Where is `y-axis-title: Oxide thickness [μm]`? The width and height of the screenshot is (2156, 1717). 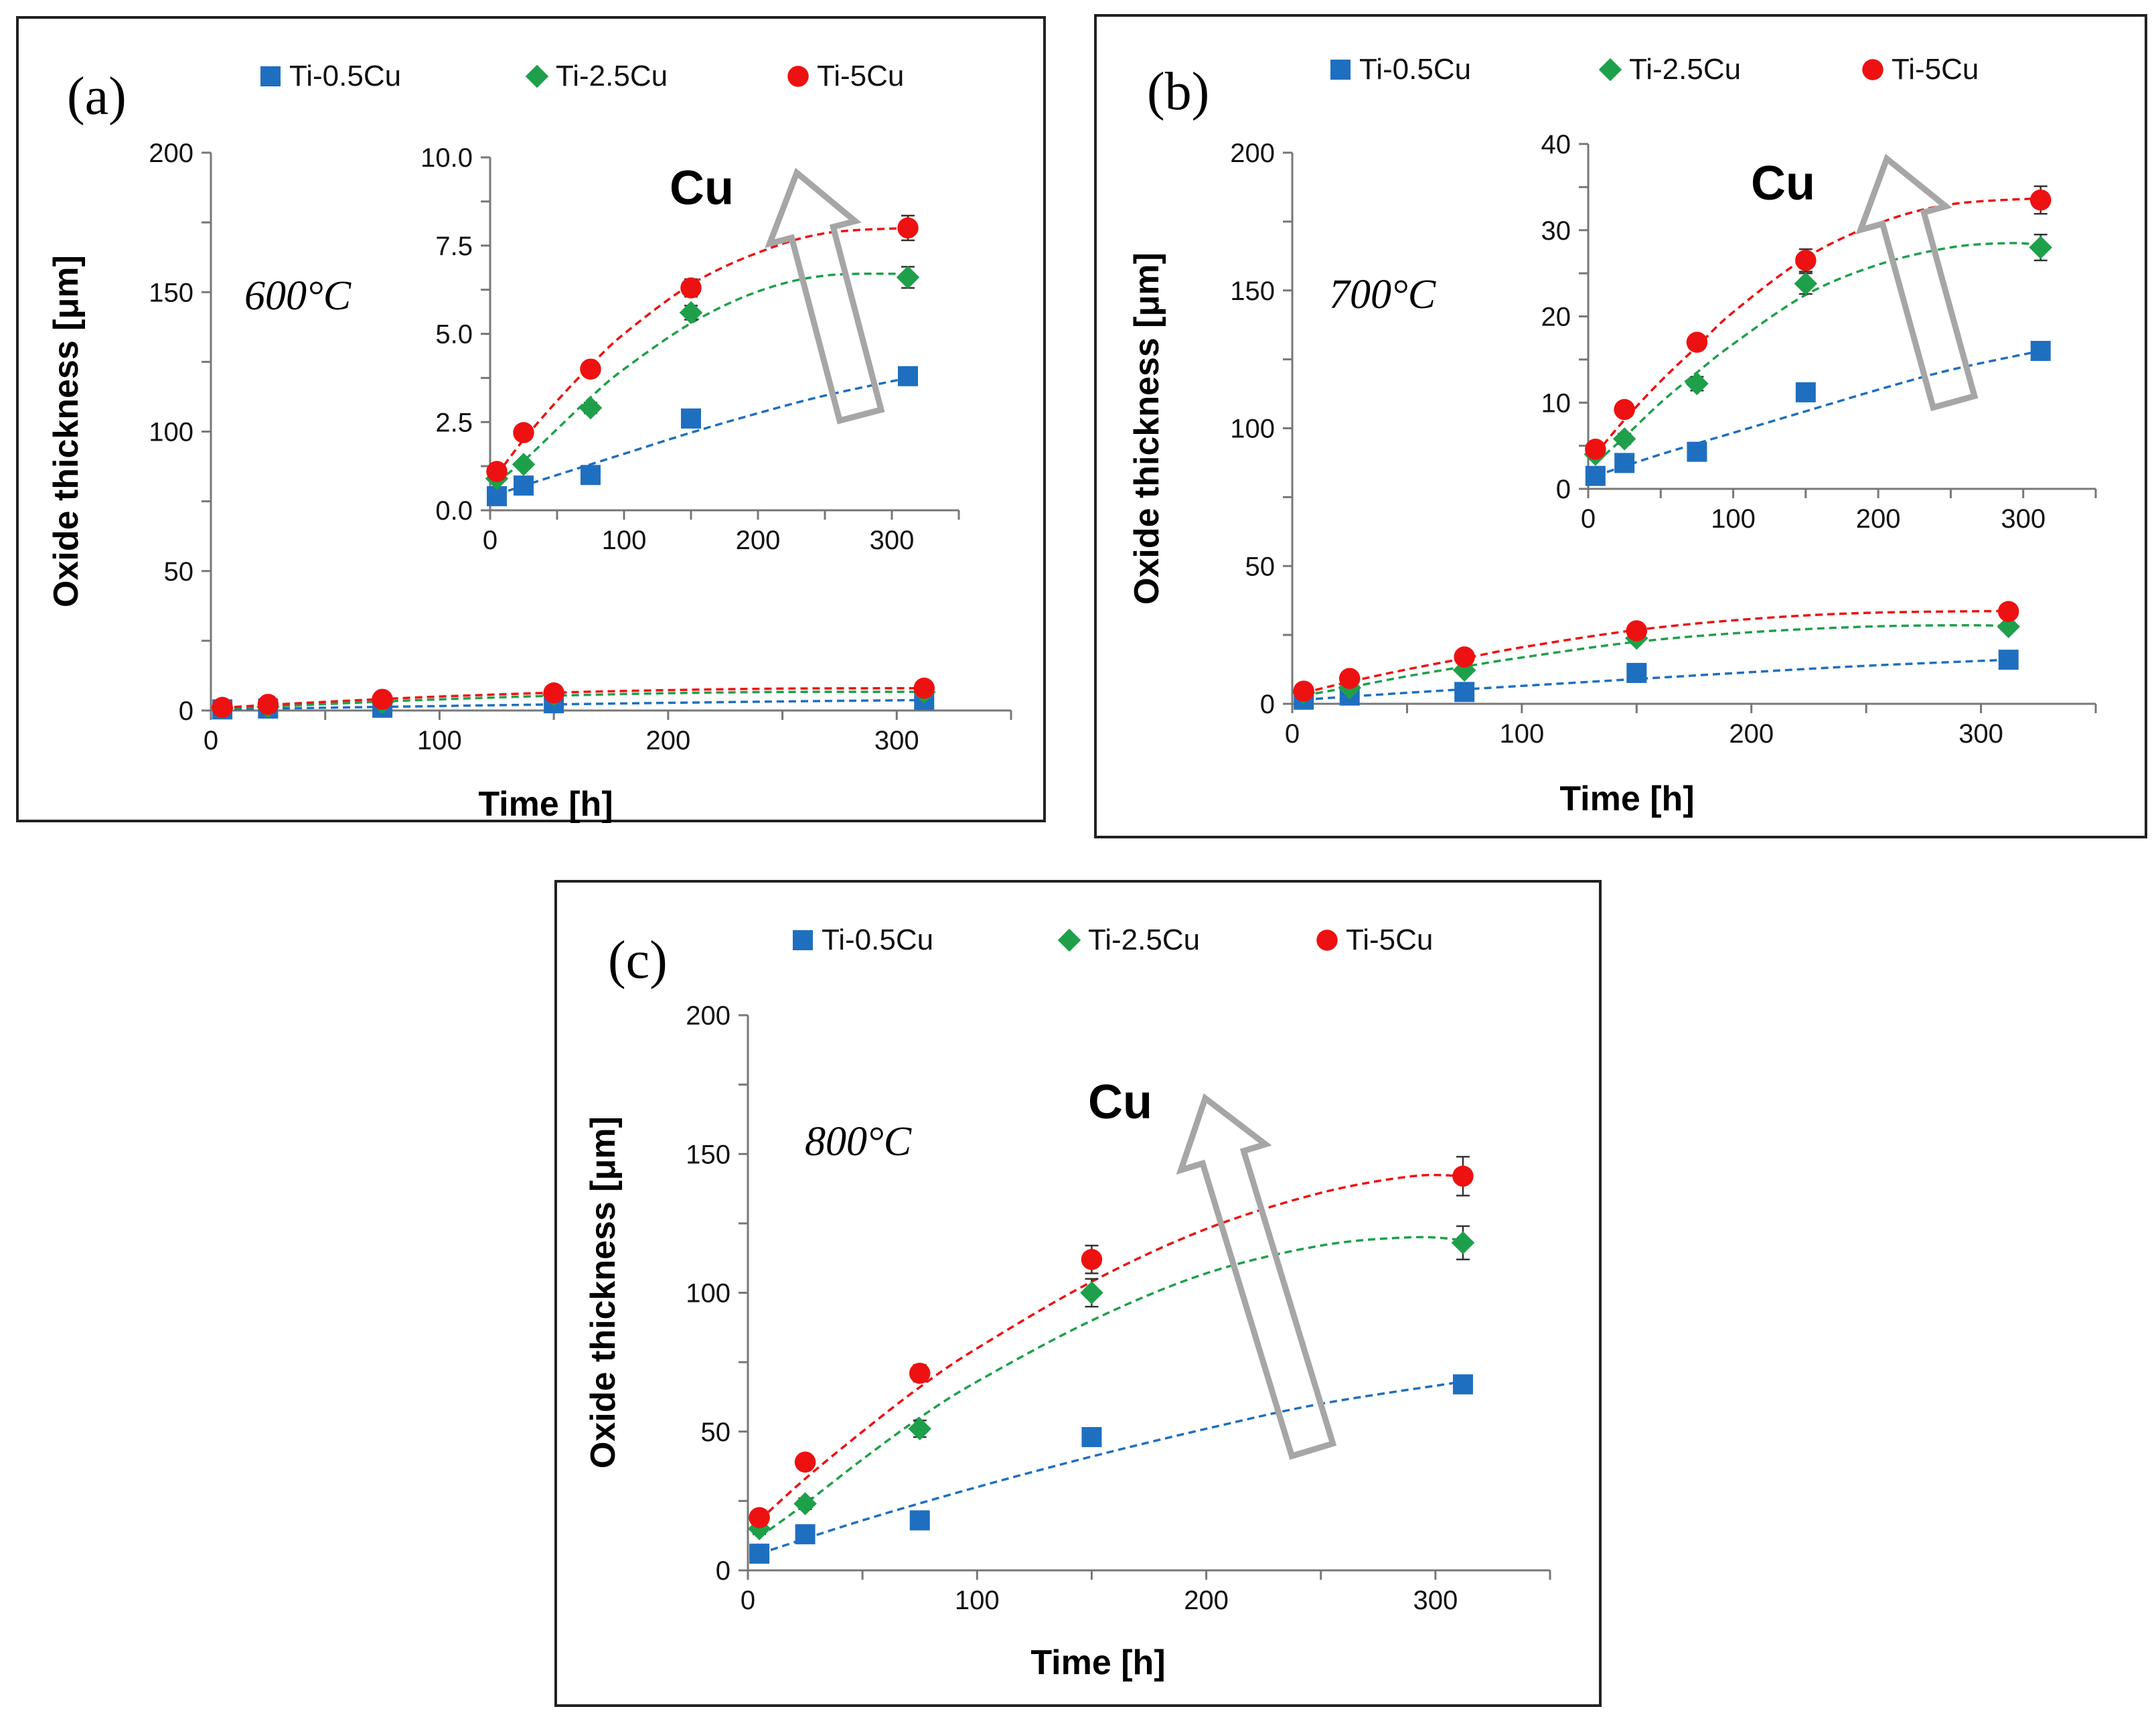
y-axis-title: Oxide thickness [μm] is located at coordinates (603, 1293).